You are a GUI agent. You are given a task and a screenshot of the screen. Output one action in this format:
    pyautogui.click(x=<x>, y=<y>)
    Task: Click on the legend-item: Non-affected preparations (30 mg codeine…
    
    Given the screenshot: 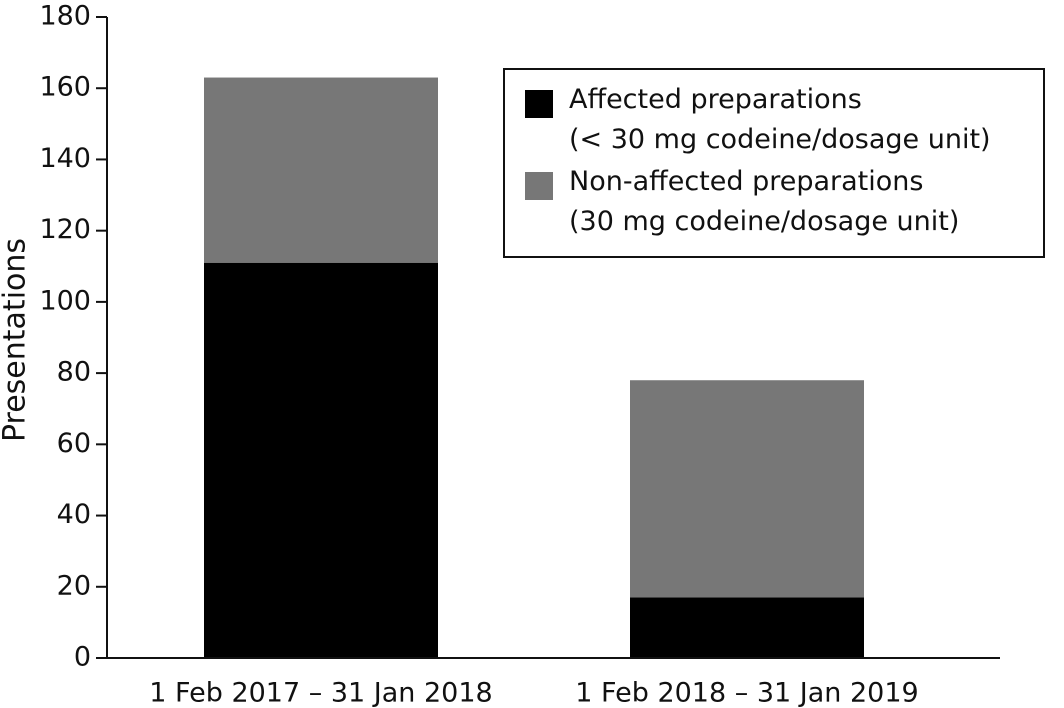 What is the action you would take?
    pyautogui.click(x=784, y=204)
    